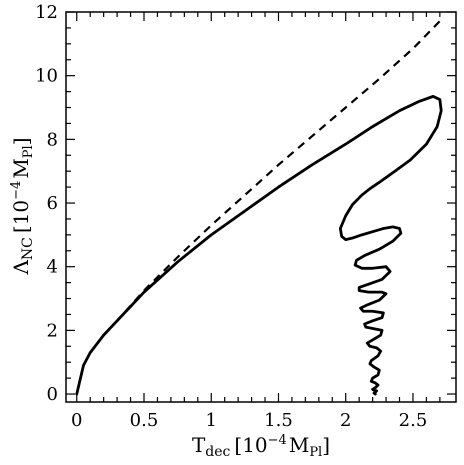 This screenshot has width=464, height=465. What do you see at coordinates (76, 420) in the screenshot?
I see `x-tick-label: 0` at bounding box center [76, 420].